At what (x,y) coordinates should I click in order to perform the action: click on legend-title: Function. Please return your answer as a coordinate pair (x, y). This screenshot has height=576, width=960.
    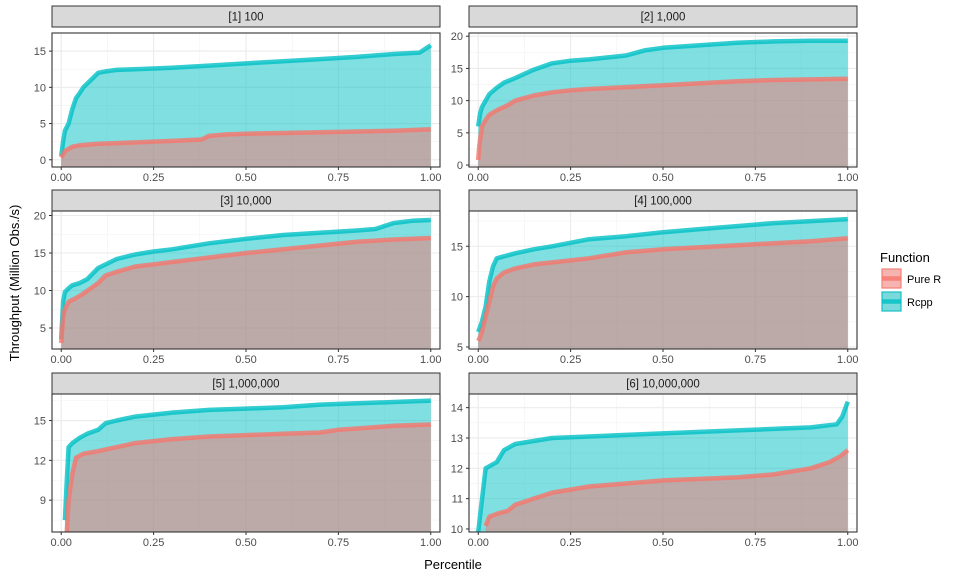
    Looking at the image, I should click on (905, 257).